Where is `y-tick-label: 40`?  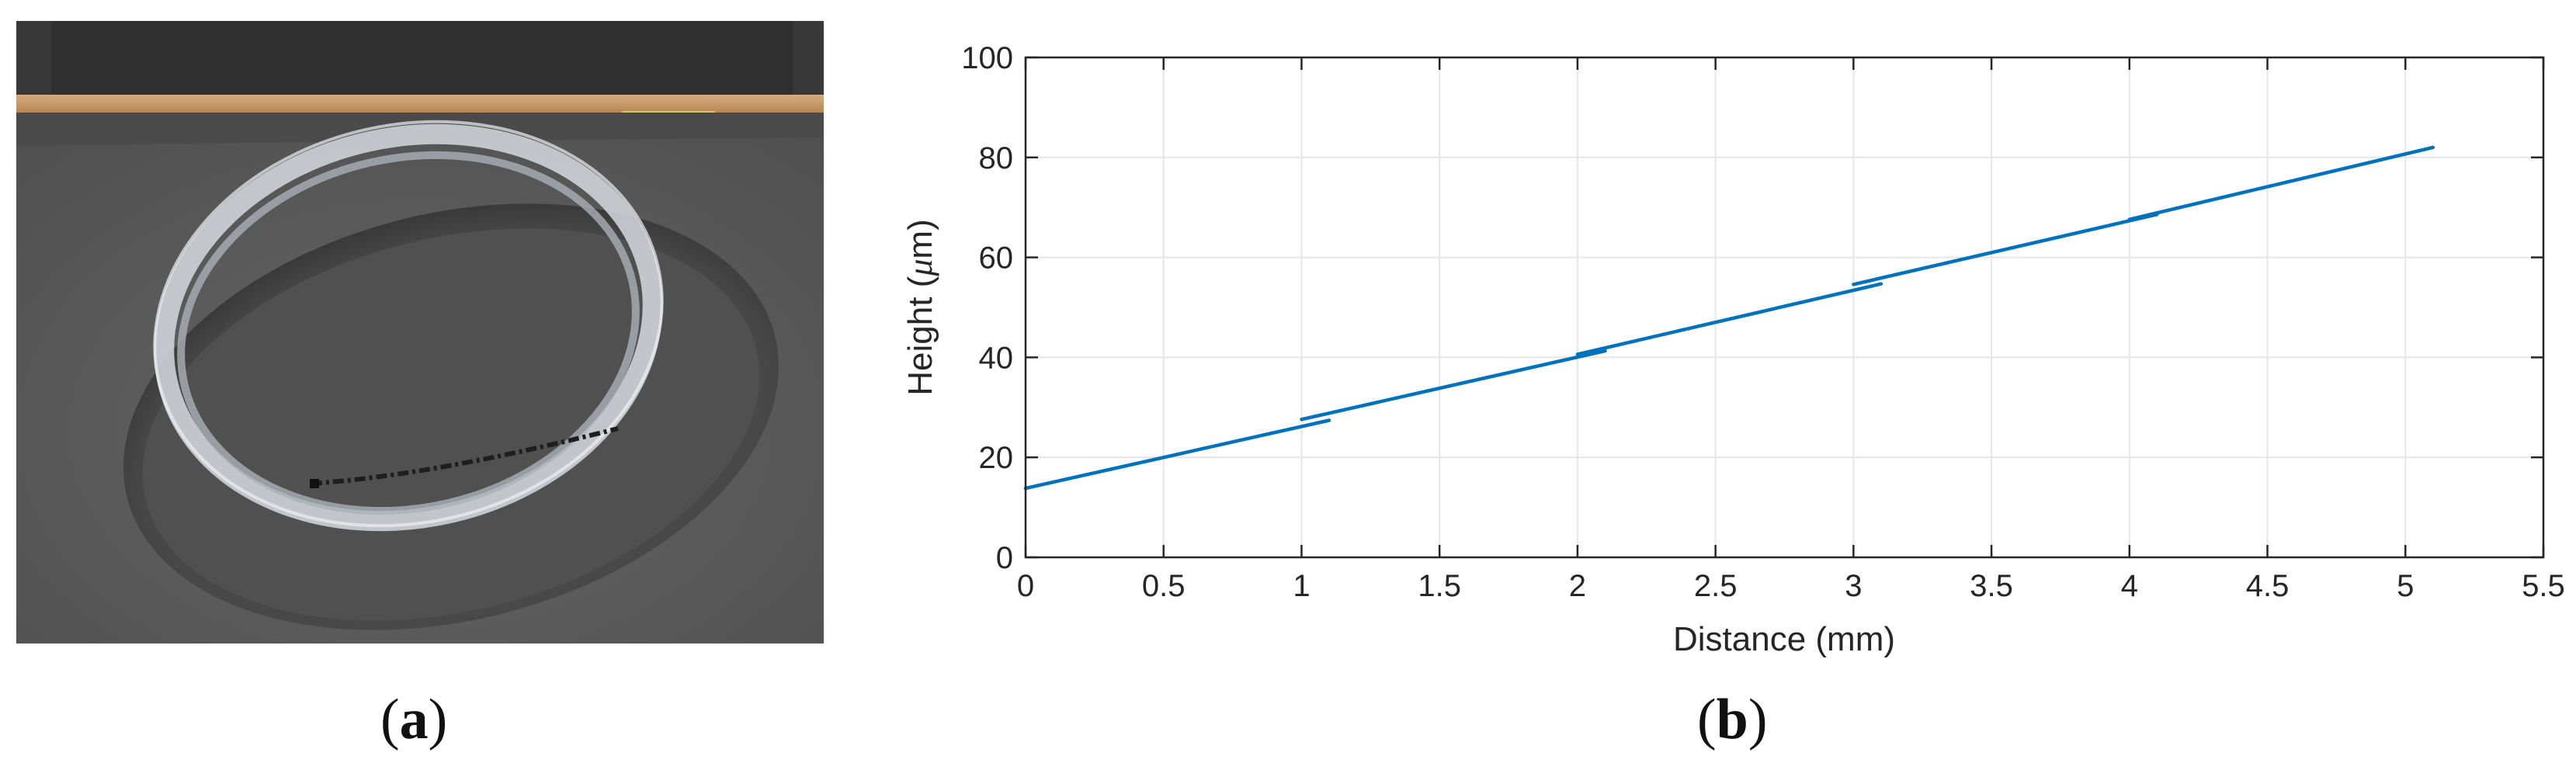 y-tick-label: 40 is located at coordinates (996, 358).